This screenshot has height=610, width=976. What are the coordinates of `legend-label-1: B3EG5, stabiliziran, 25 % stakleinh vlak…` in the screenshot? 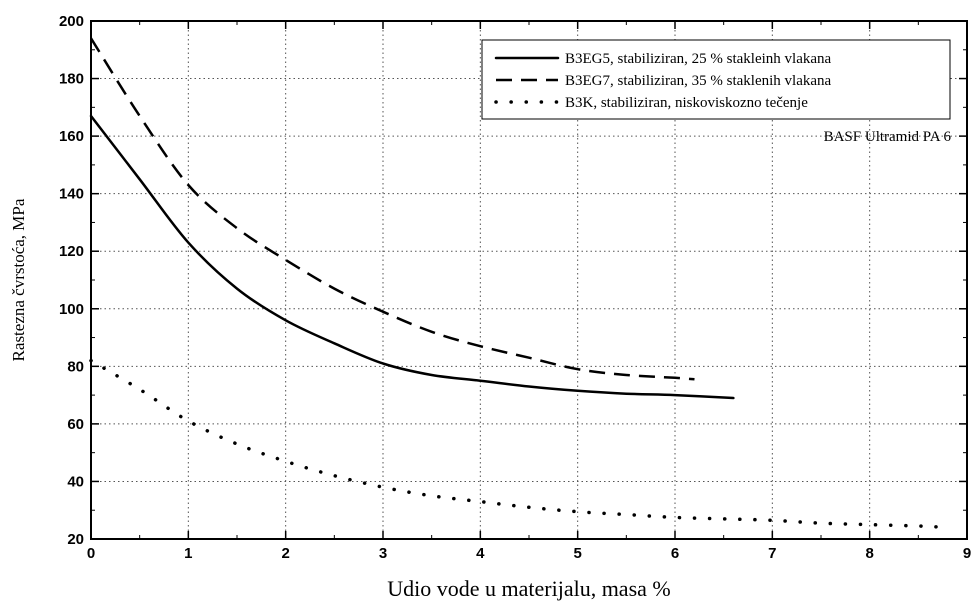 It's located at (698, 59).